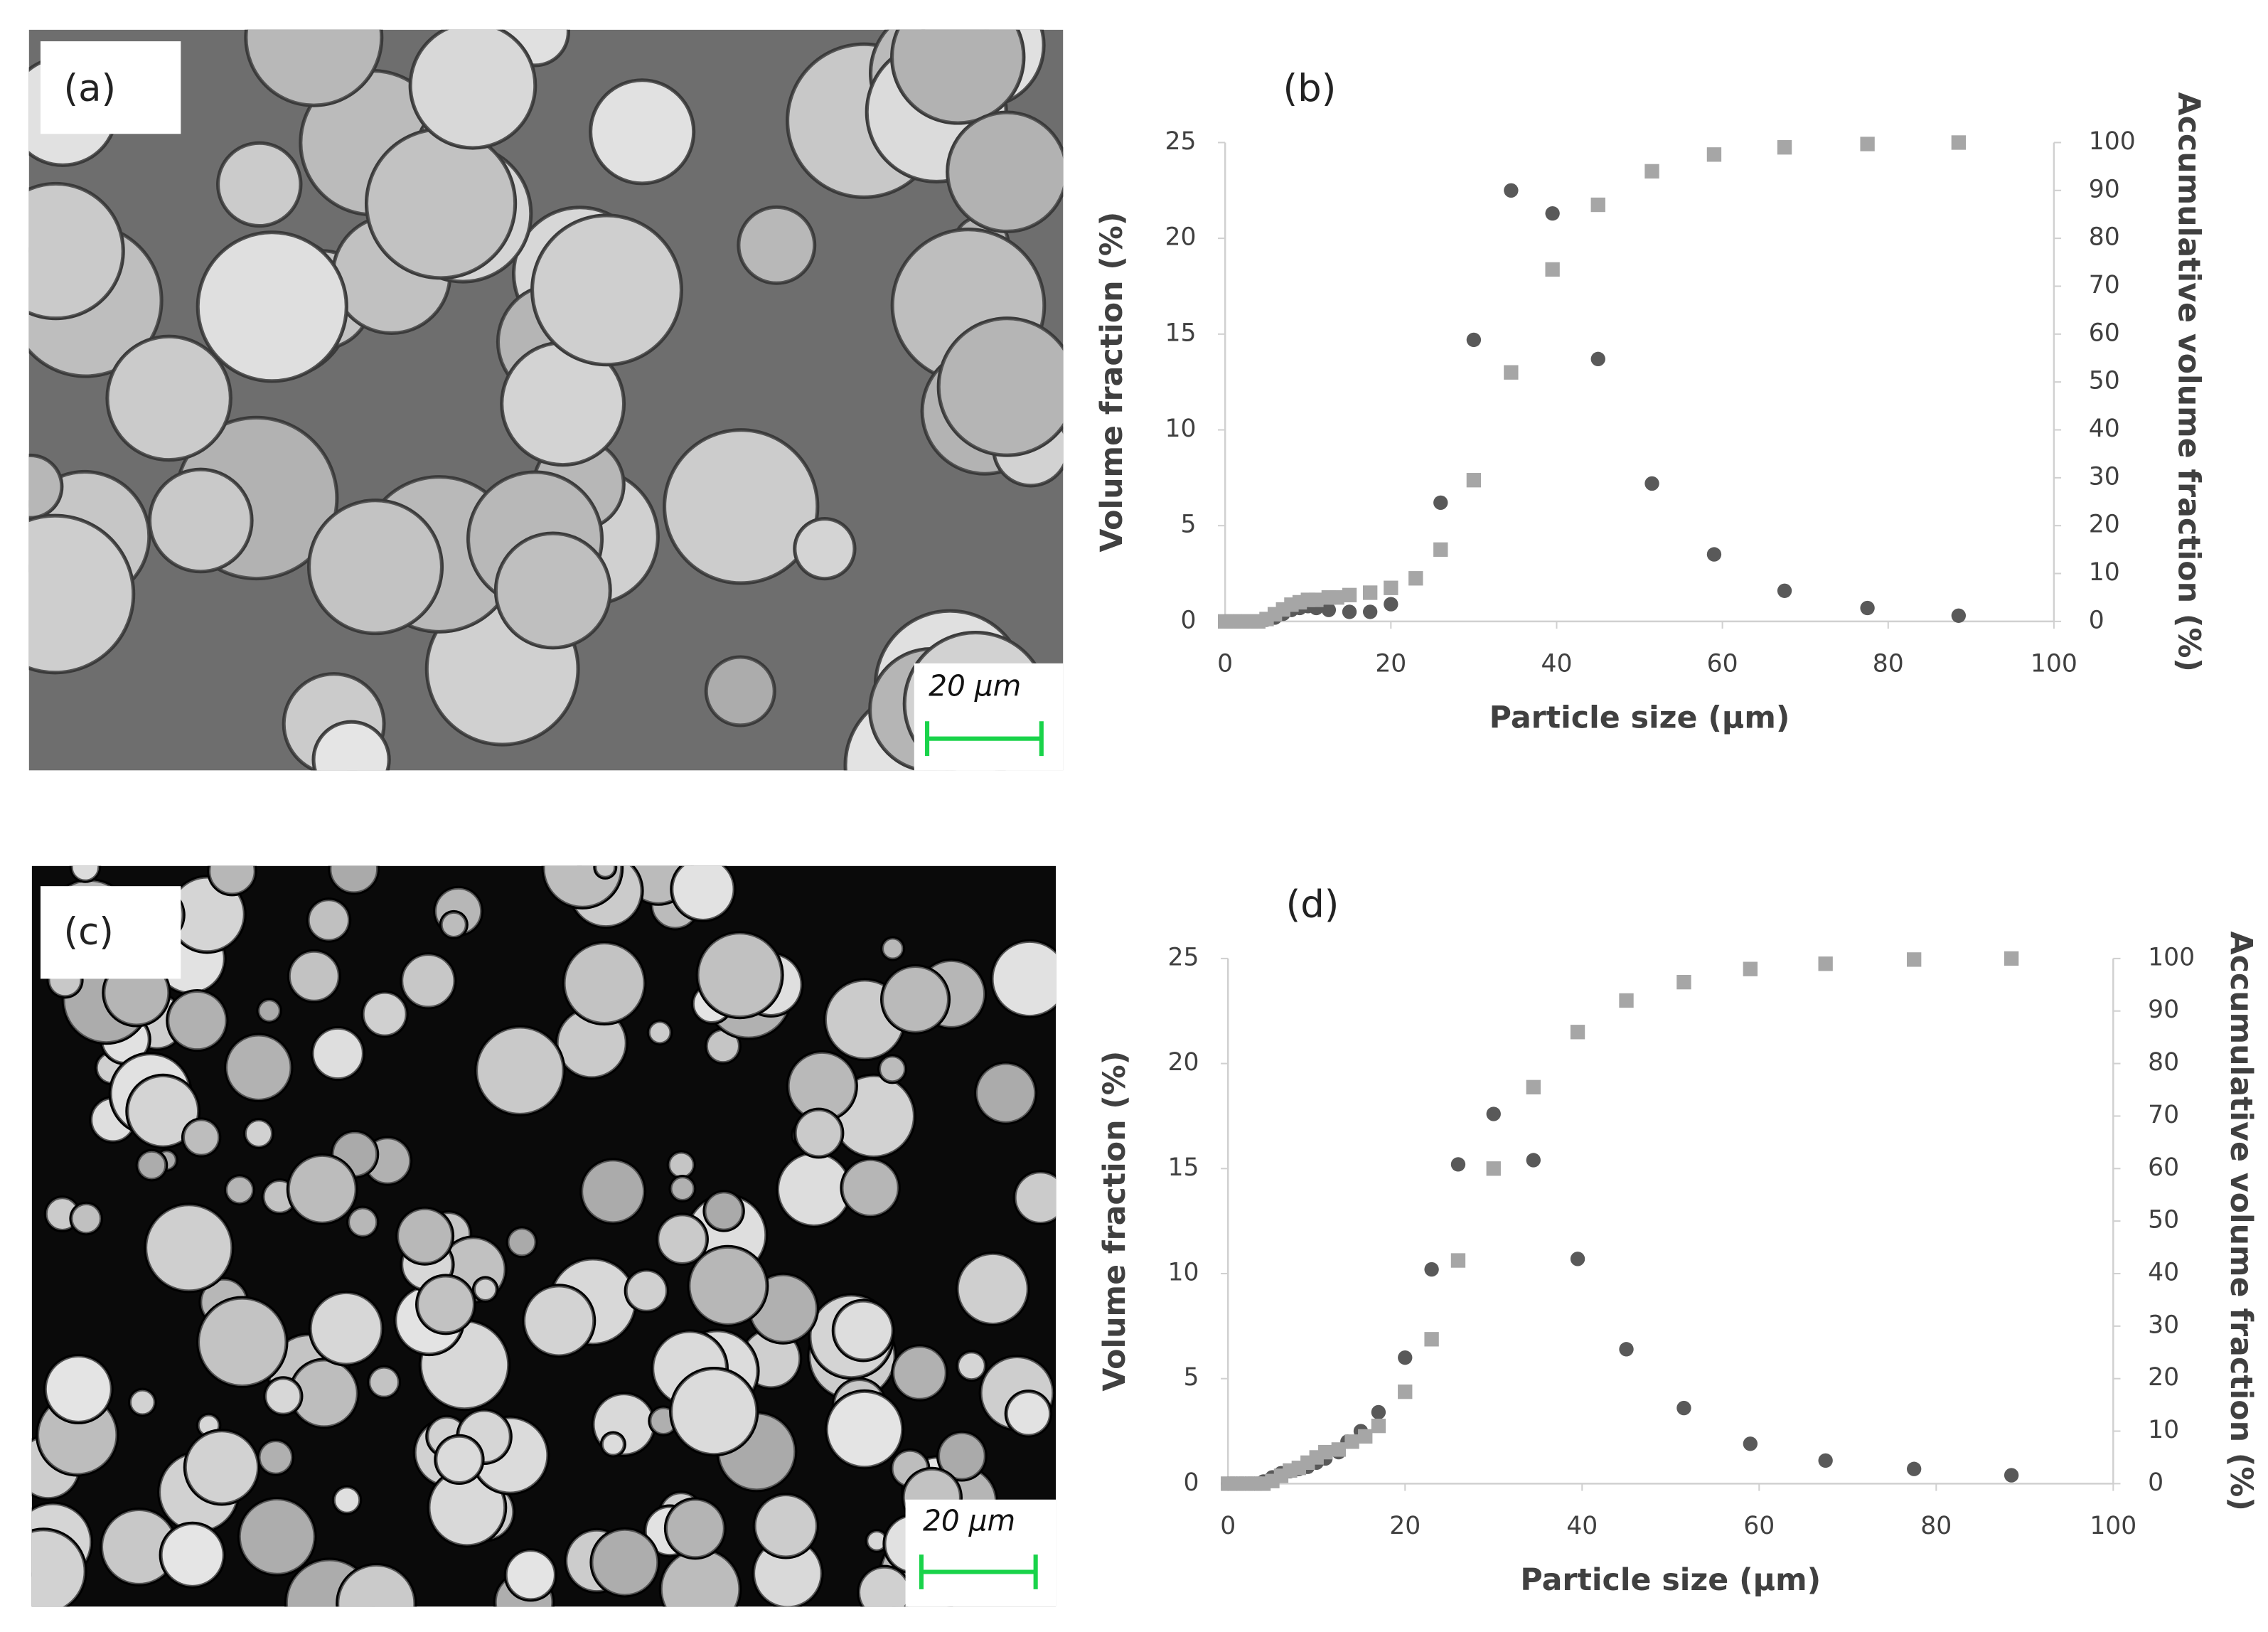 The width and height of the screenshot is (2268, 1632). Describe the element at coordinates (2054, 663) in the screenshot. I see `x-tick-label: 100` at that location.